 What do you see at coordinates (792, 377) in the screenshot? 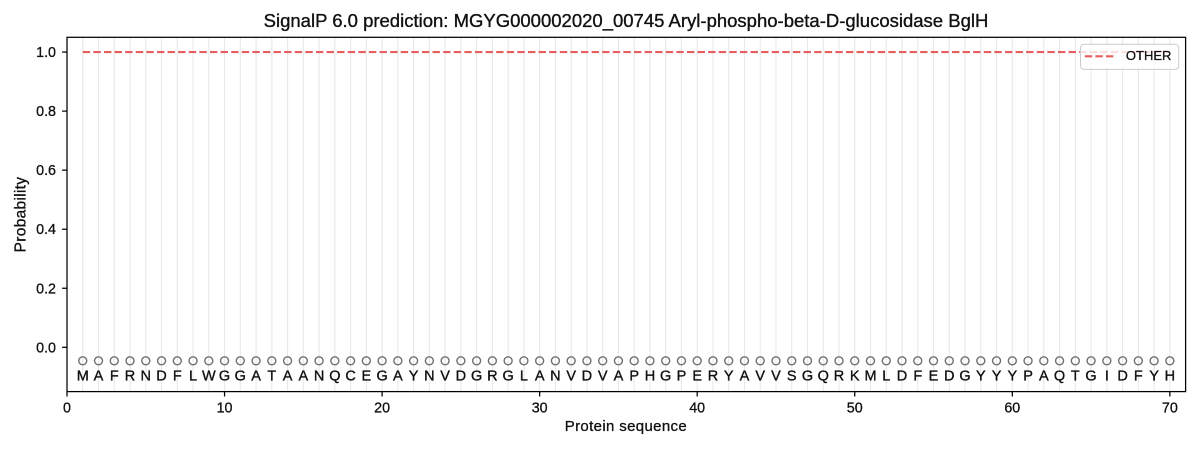
I see `svg-text: S` at bounding box center [792, 377].